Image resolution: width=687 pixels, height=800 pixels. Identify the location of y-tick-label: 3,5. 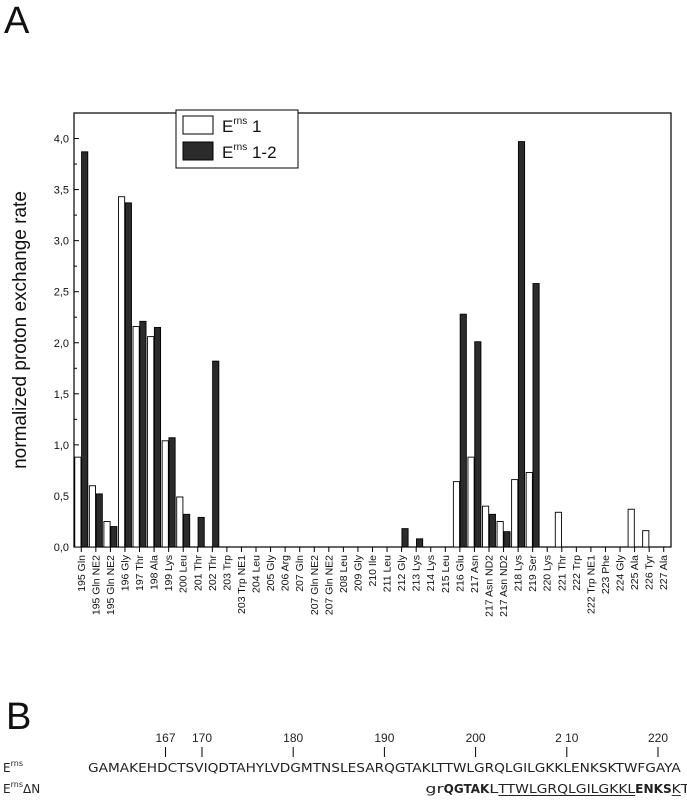
(61, 191).